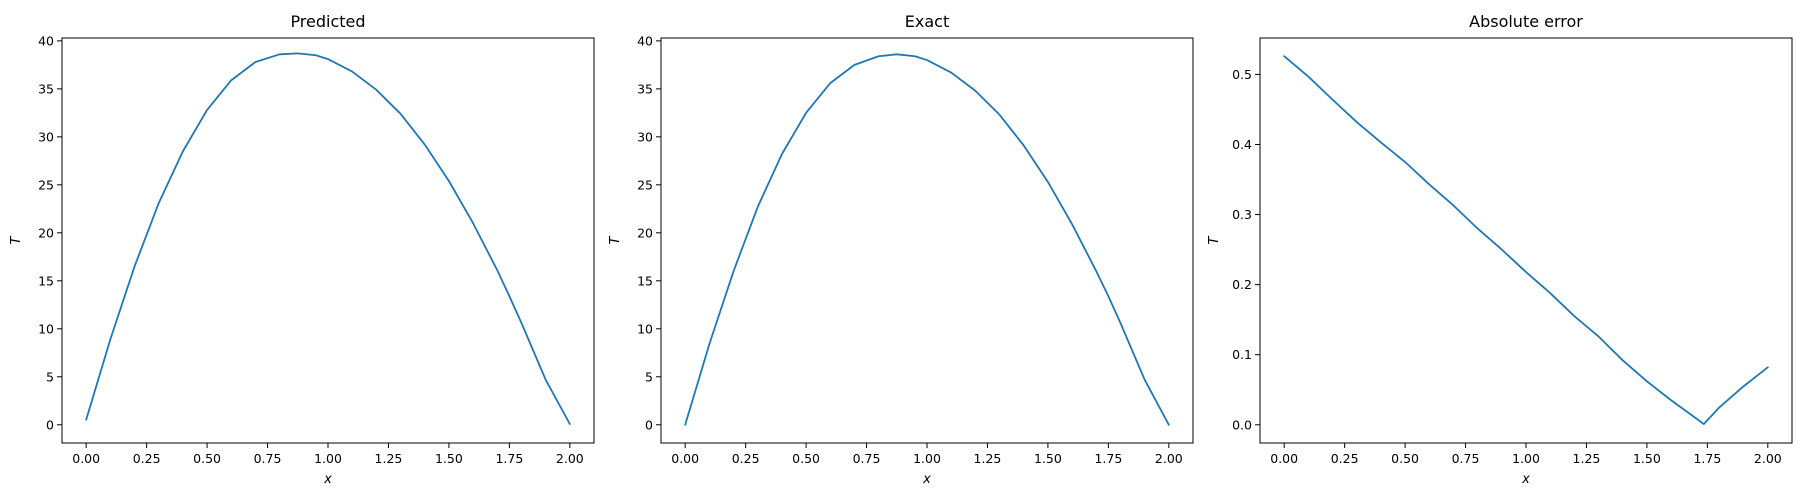 The height and width of the screenshot is (500, 1800). I want to click on chart-title: Exact, so click(927, 21).